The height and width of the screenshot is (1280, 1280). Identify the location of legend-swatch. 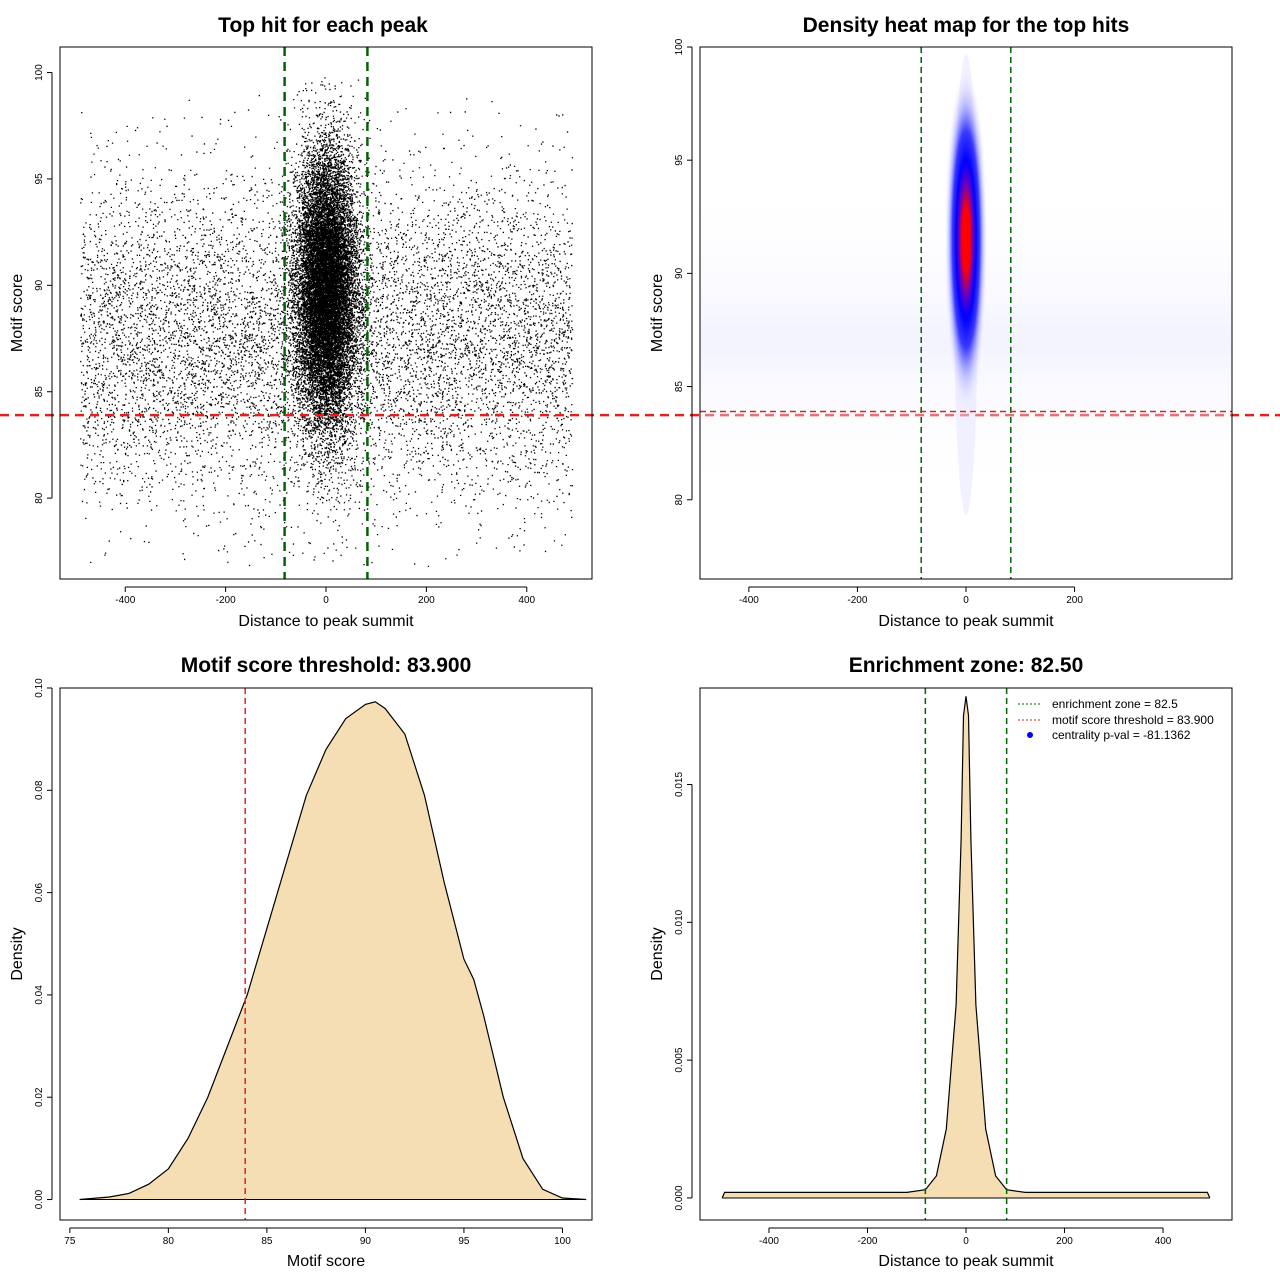
(1030, 735).